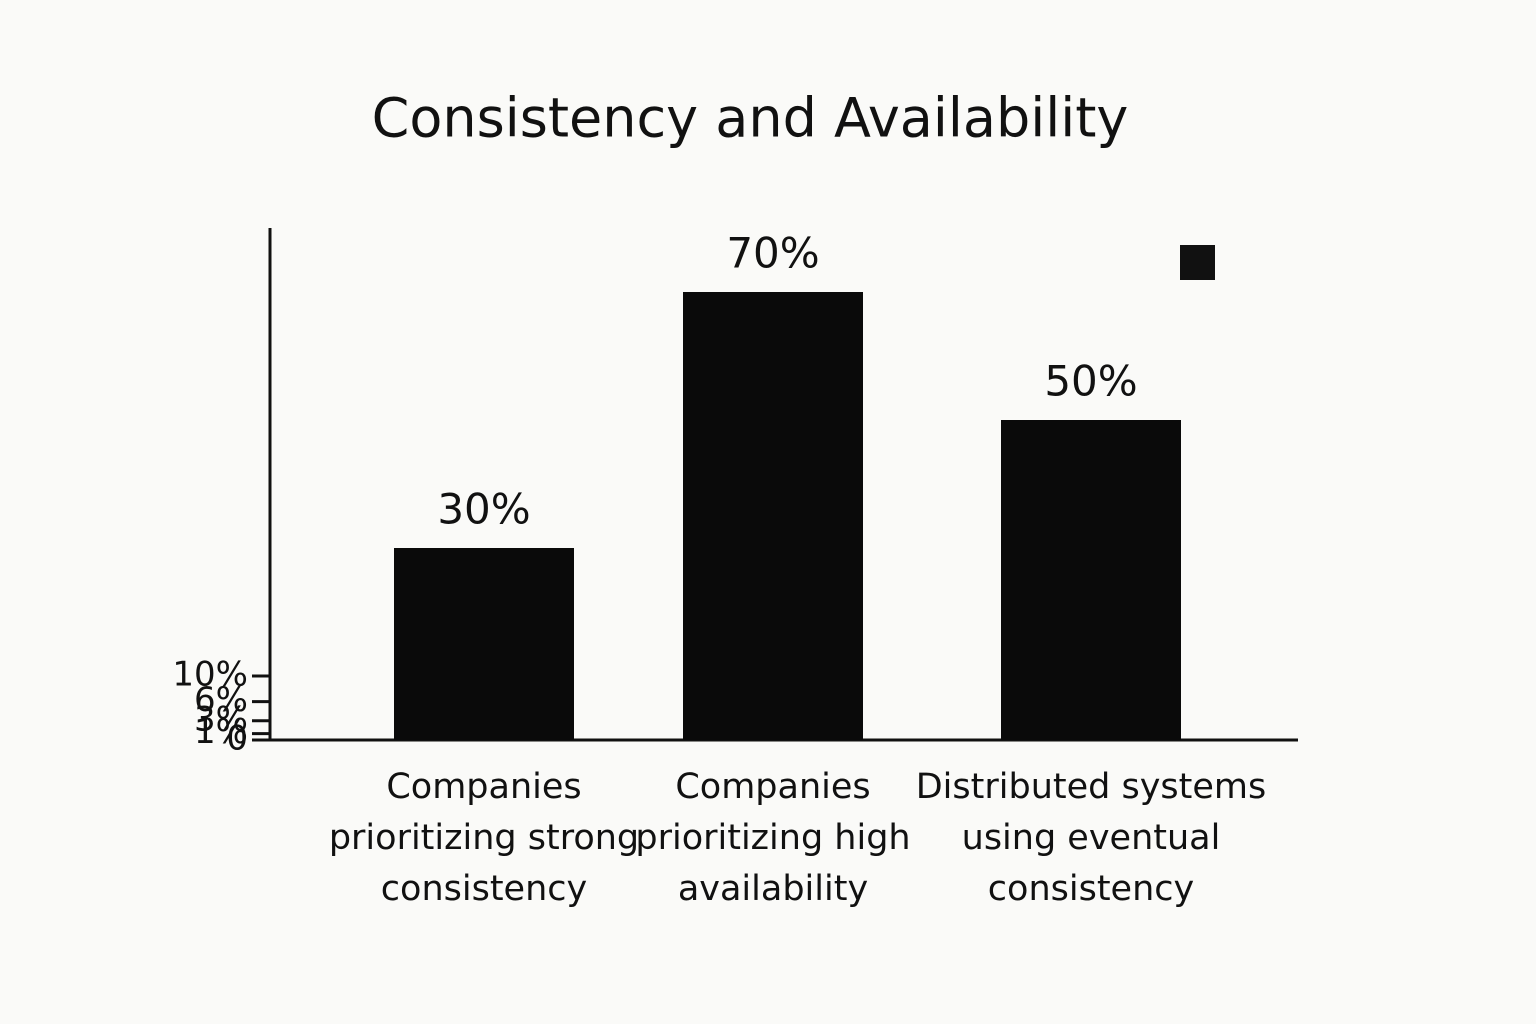 Image resolution: width=1536 pixels, height=1024 pixels. Describe the element at coordinates (221, 719) in the screenshot. I see `y-tick-label: 3%` at that location.